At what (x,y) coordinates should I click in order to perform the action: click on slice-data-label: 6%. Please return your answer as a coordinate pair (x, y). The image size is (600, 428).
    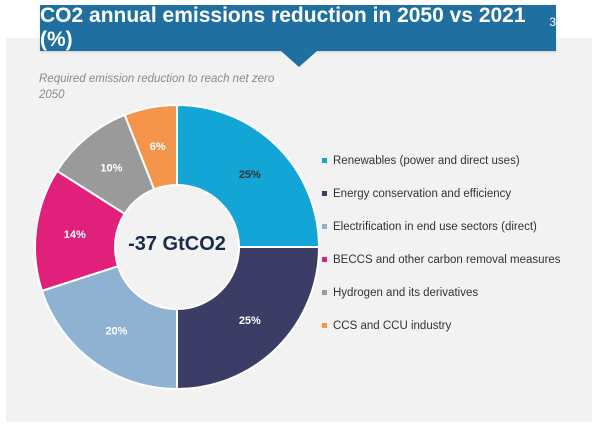
    Looking at the image, I should click on (158, 147).